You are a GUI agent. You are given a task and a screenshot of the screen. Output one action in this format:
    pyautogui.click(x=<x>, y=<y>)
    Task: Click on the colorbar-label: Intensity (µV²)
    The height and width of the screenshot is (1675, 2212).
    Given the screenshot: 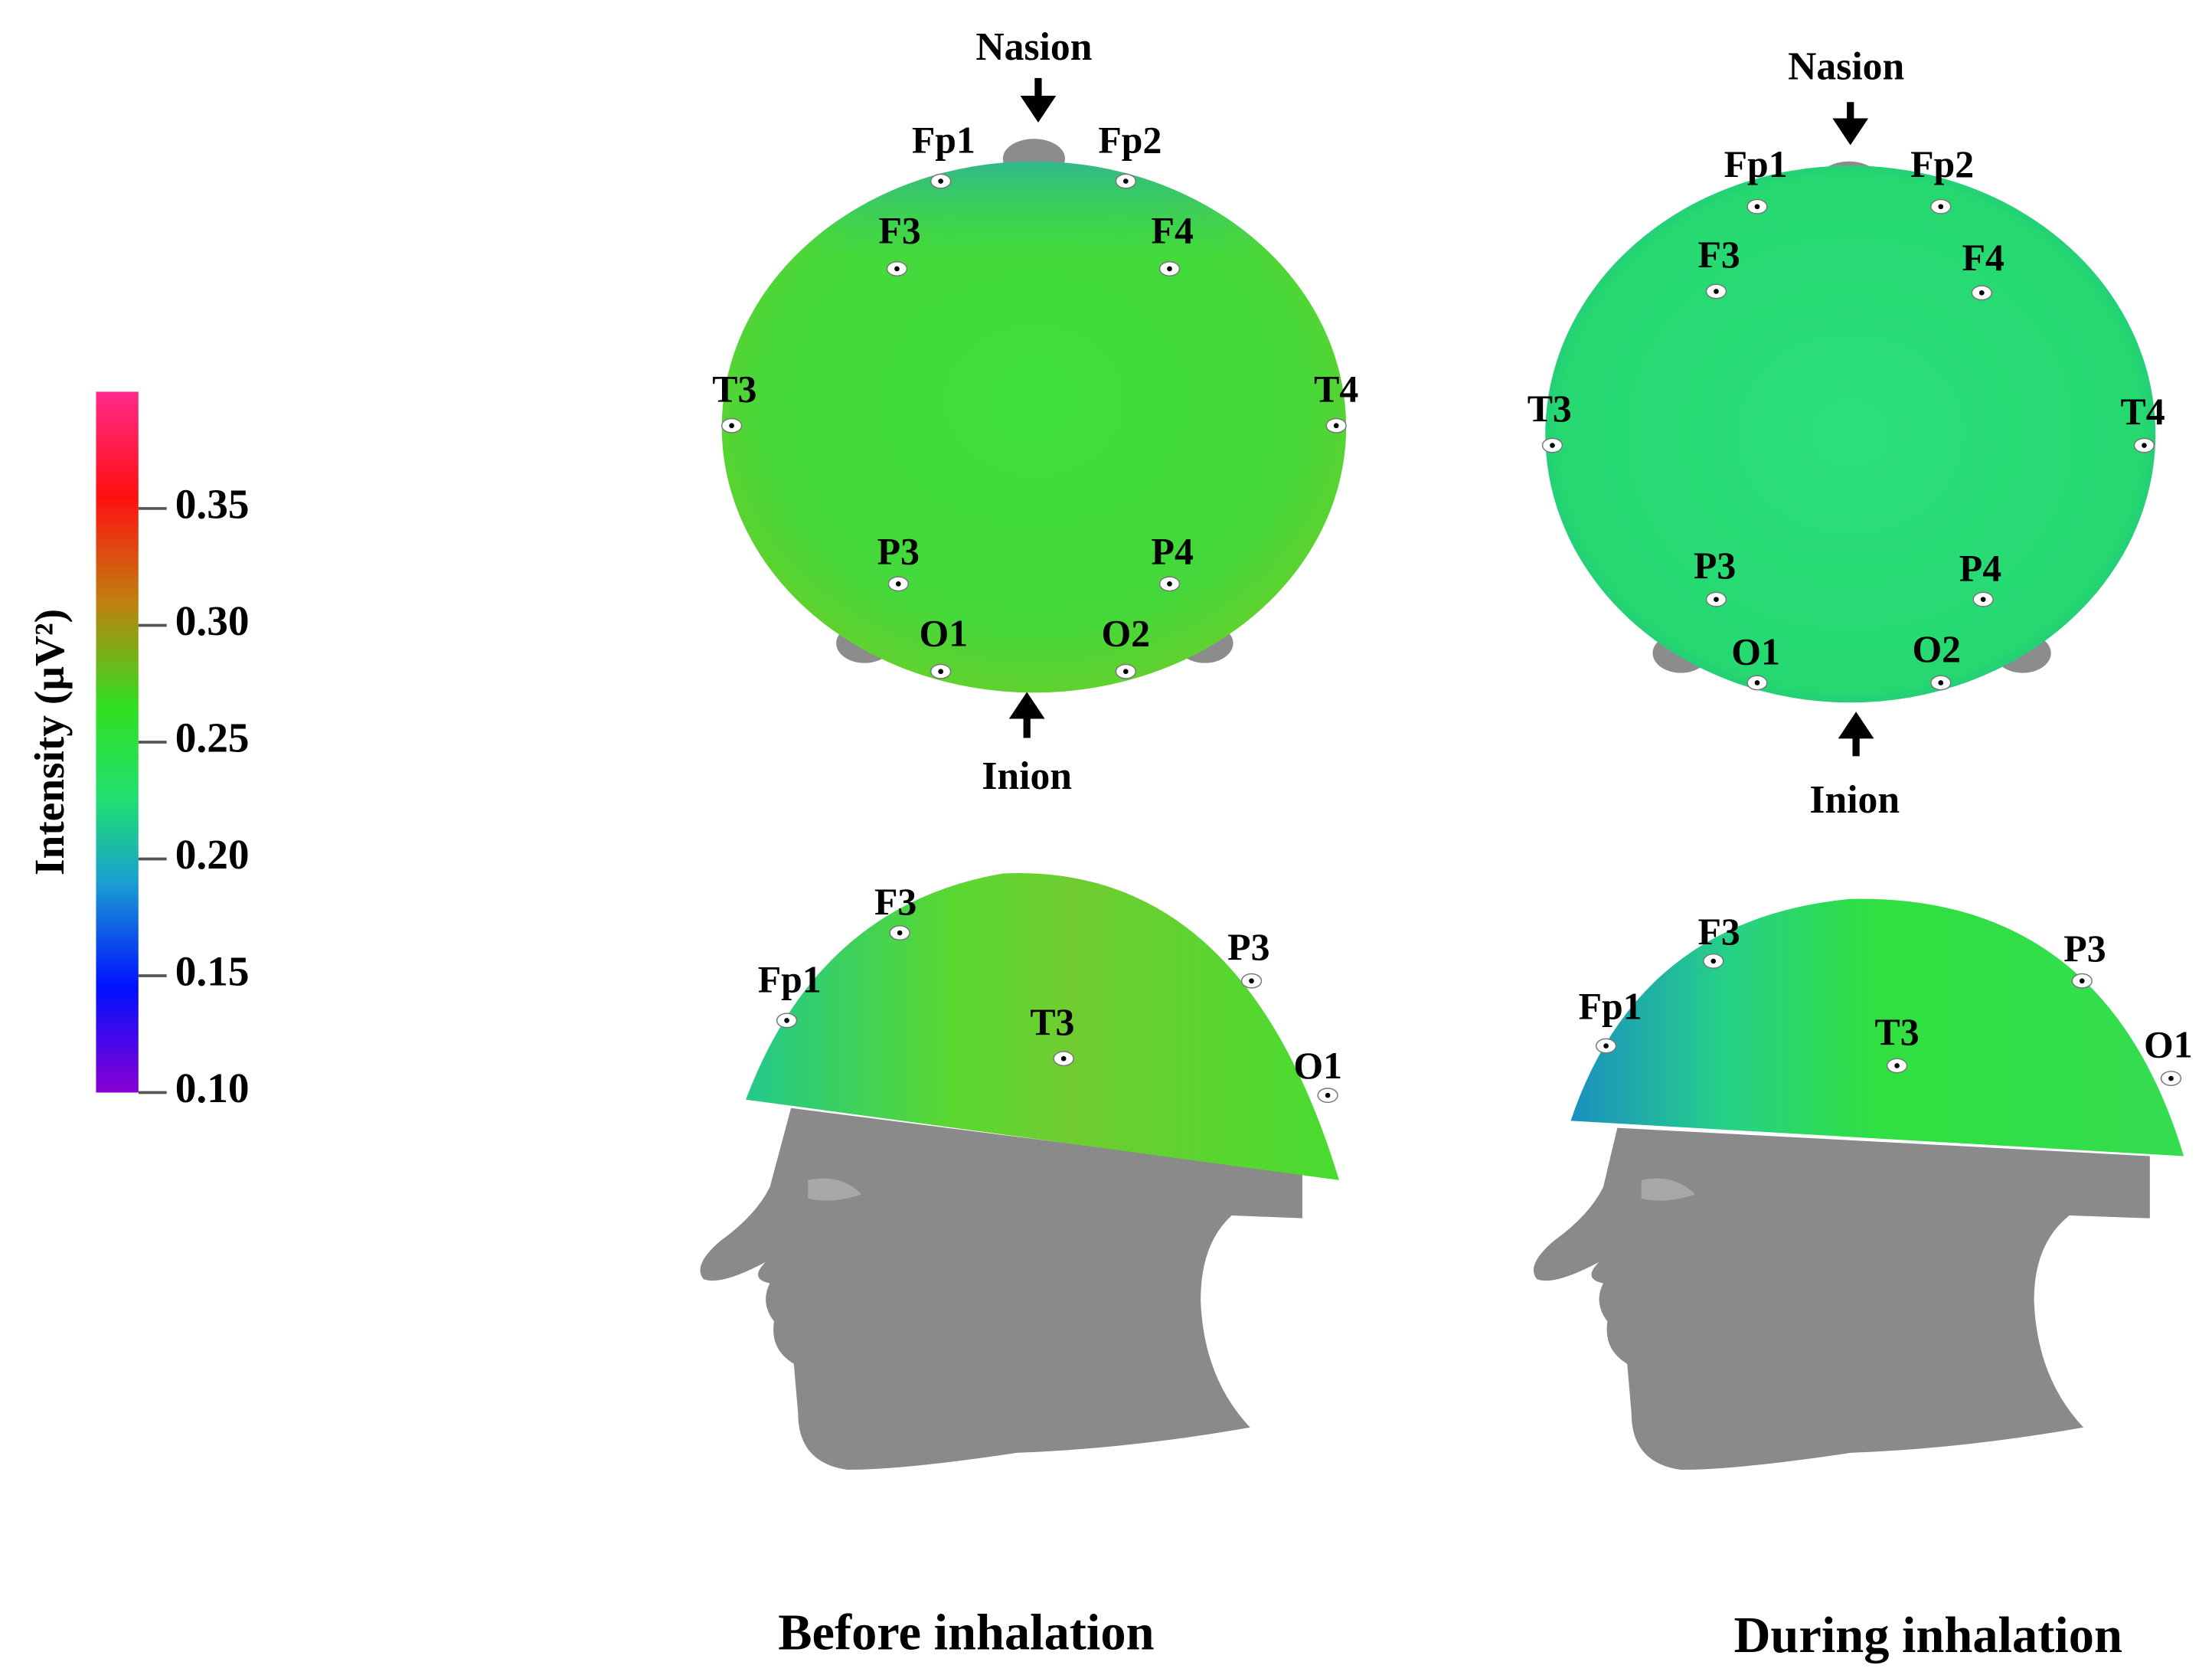 What is the action you would take?
    pyautogui.click(x=49, y=742)
    